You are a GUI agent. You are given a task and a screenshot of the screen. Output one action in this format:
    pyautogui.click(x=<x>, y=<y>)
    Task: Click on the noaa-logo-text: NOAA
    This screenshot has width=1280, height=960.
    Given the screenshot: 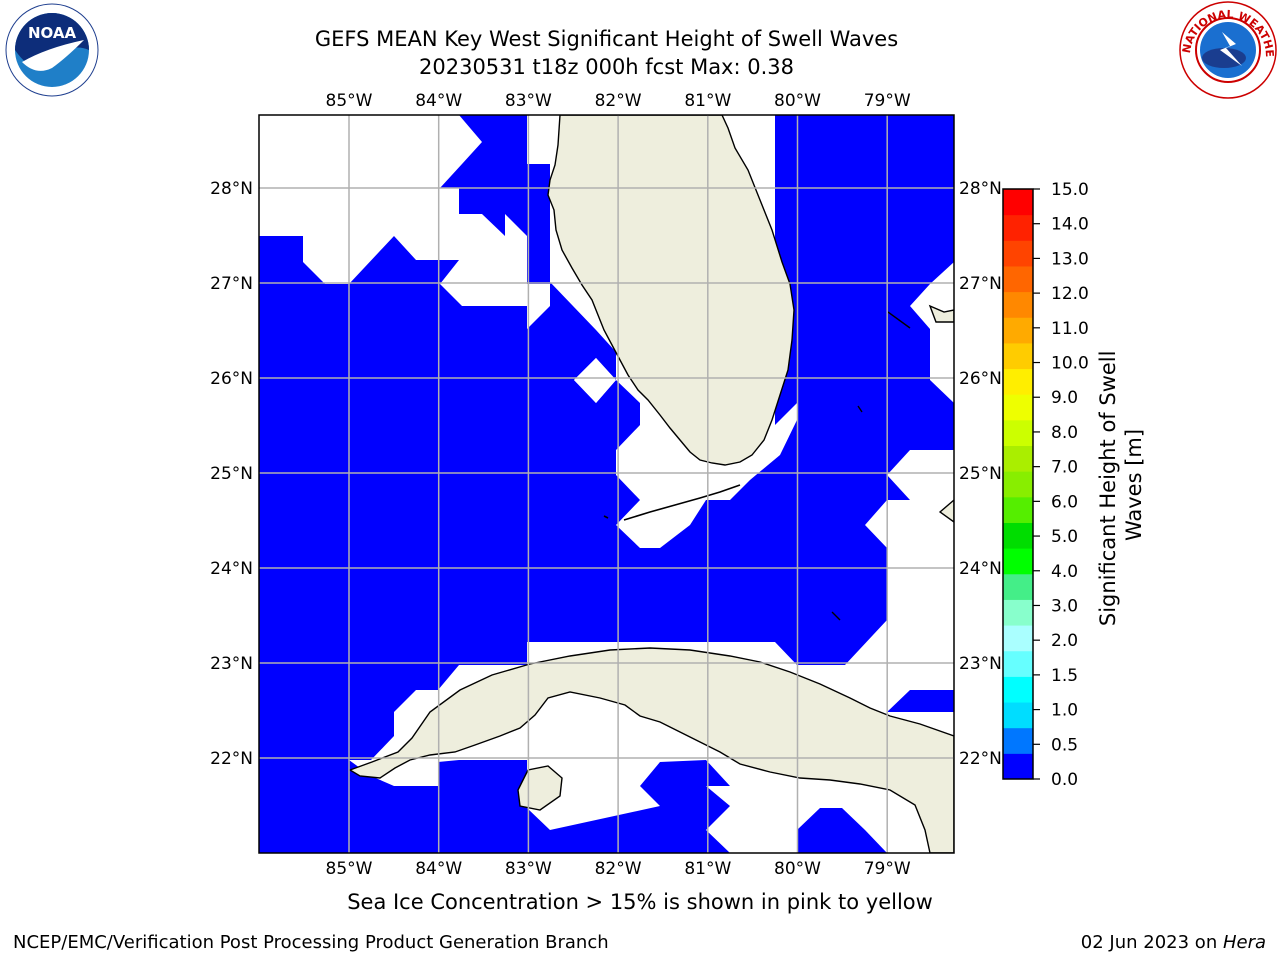 What is the action you would take?
    pyautogui.click(x=52, y=33)
    